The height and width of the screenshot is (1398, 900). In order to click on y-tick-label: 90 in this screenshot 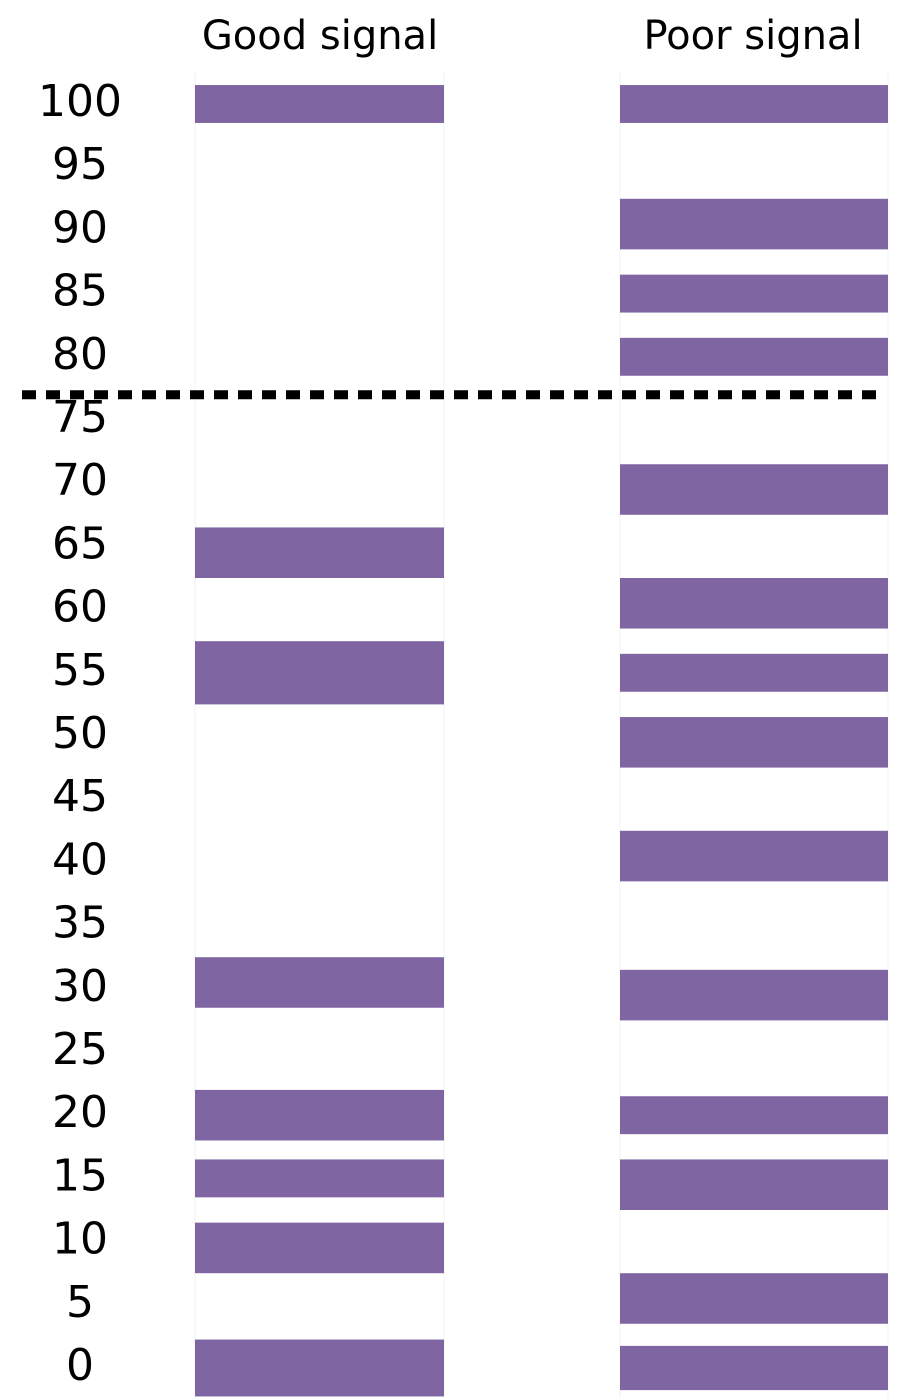, I will do `click(80, 227)`.